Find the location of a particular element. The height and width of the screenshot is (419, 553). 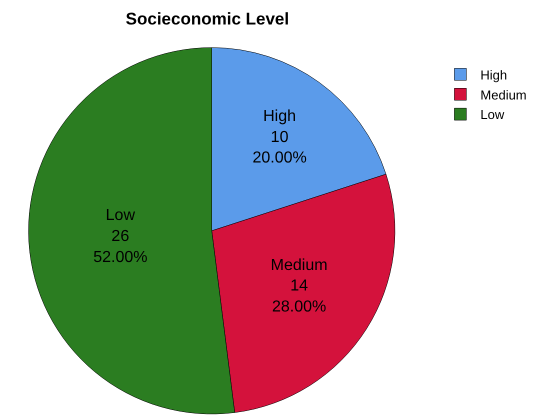

legend-label: High is located at coordinates (494, 74).